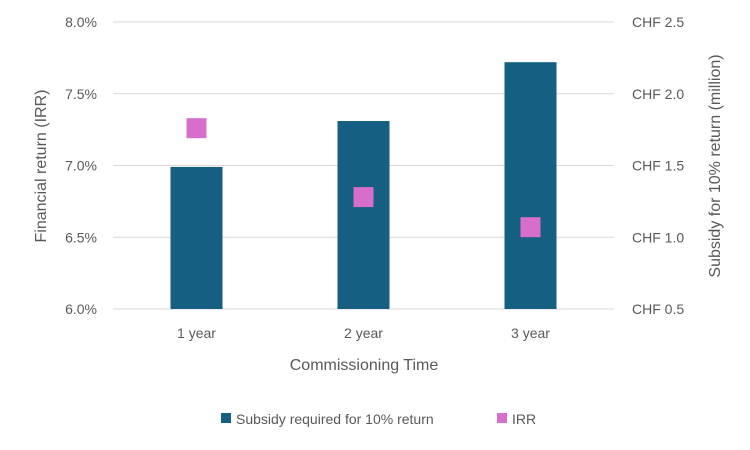 The image size is (750, 450). Describe the element at coordinates (524, 419) in the screenshot. I see `legend-label-irr: IRR` at that location.